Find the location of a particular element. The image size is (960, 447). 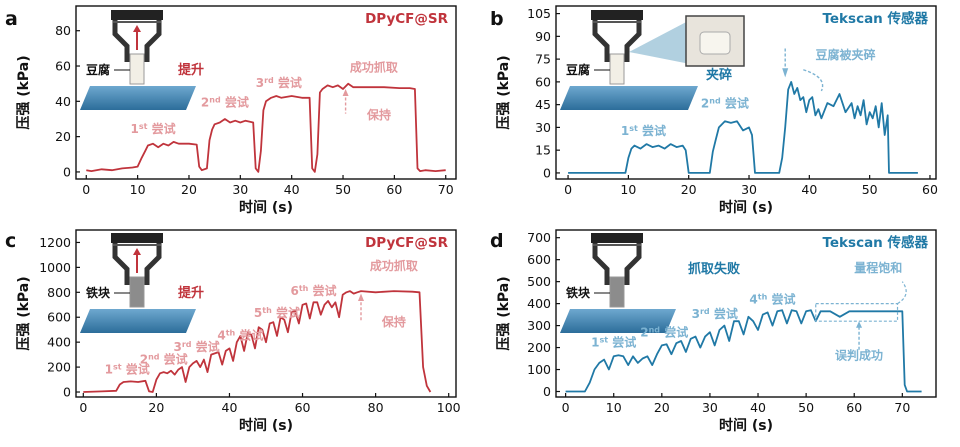

y-tick-label: 100 is located at coordinates (539, 369).